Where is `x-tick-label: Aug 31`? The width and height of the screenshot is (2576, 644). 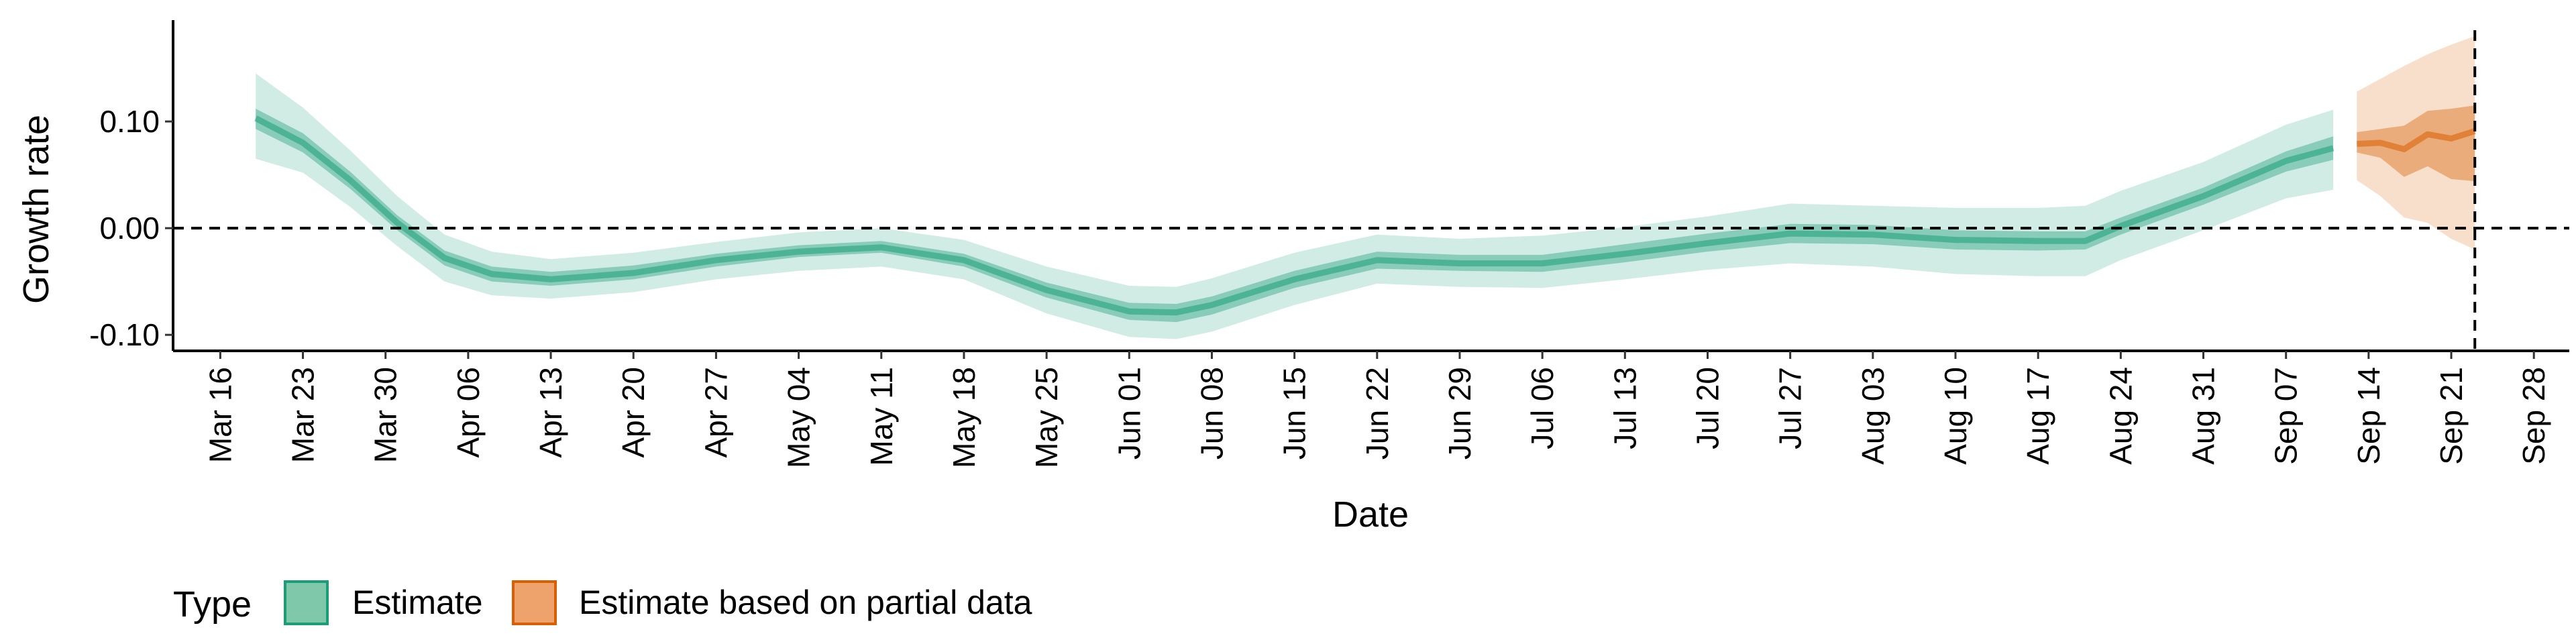 x-tick-label: Aug 31 is located at coordinates (2203, 416).